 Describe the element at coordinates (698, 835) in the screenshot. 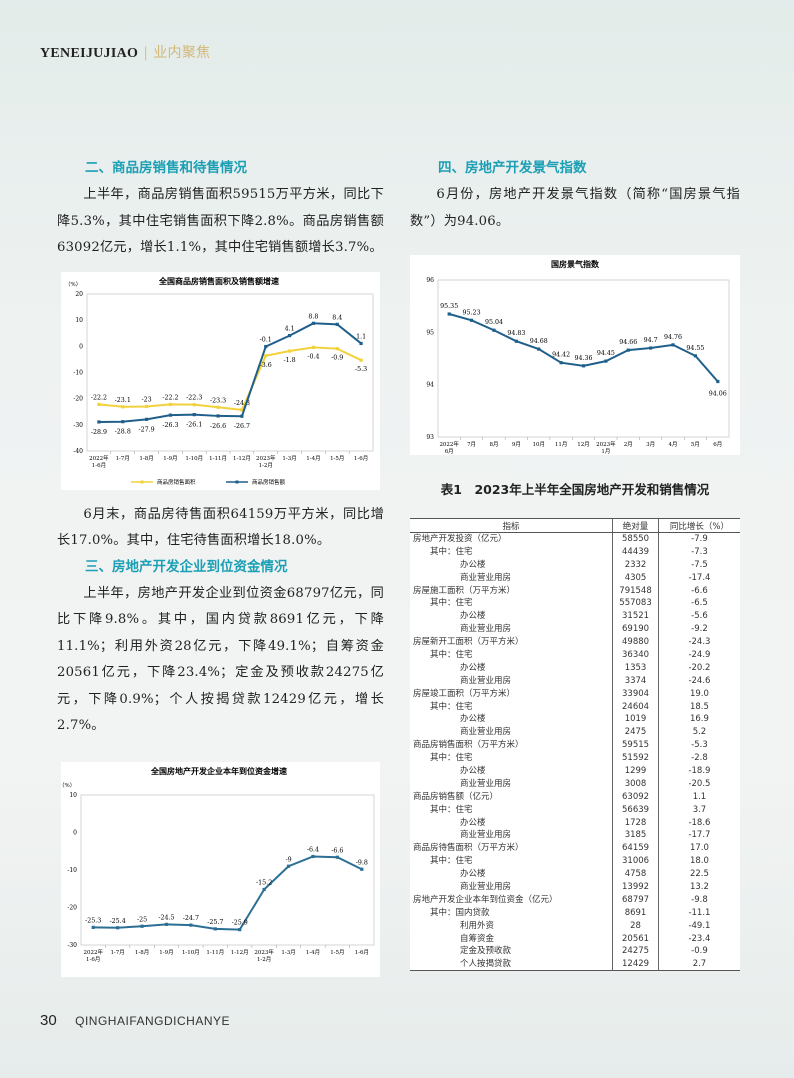

I see `row-growth: -17.7` at that location.